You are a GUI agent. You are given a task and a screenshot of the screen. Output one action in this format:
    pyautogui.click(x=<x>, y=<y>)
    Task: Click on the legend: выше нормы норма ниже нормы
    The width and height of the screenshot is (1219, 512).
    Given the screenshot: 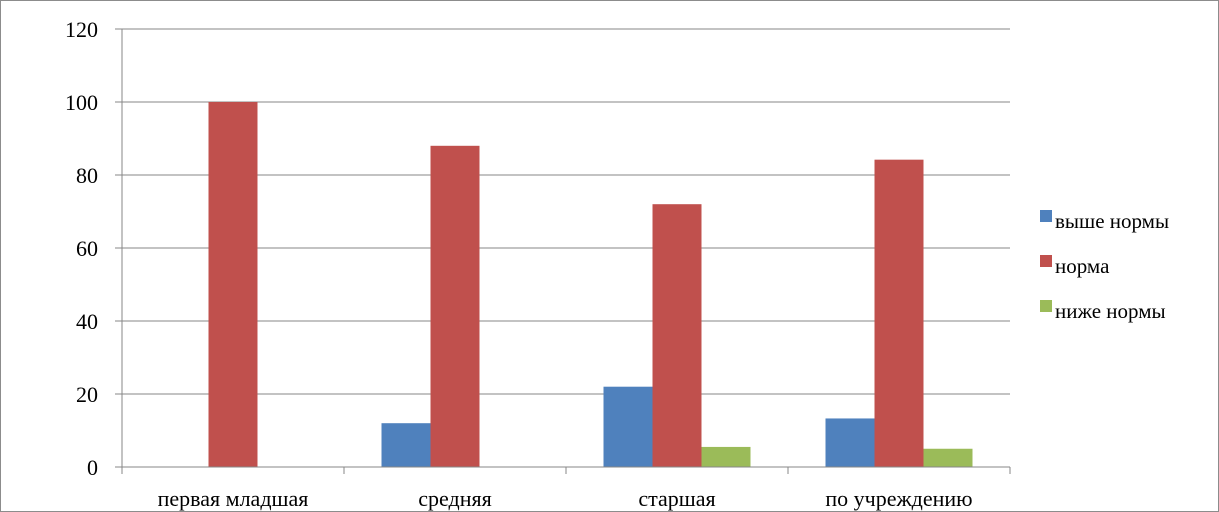 What is the action you would take?
    pyautogui.click(x=1104, y=266)
    